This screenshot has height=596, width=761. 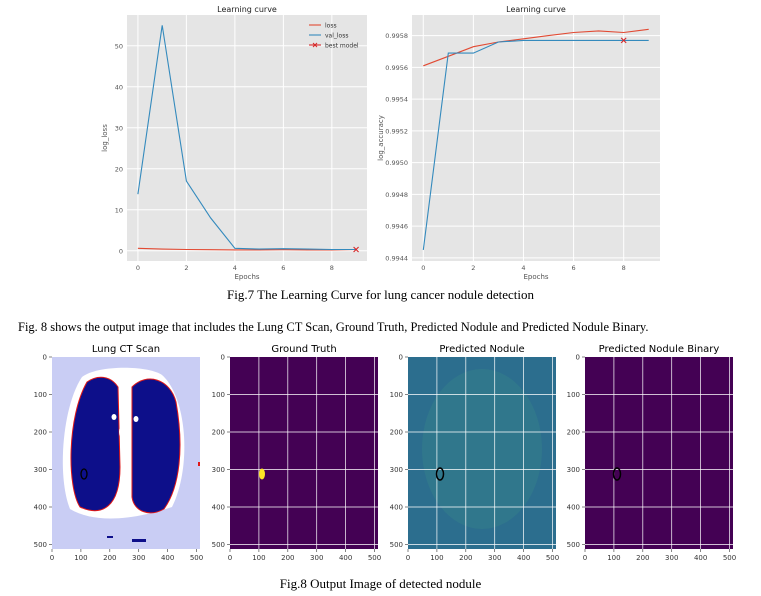 What do you see at coordinates (105, 138) in the screenshot?
I see `y-axis-label: log_loss` at bounding box center [105, 138].